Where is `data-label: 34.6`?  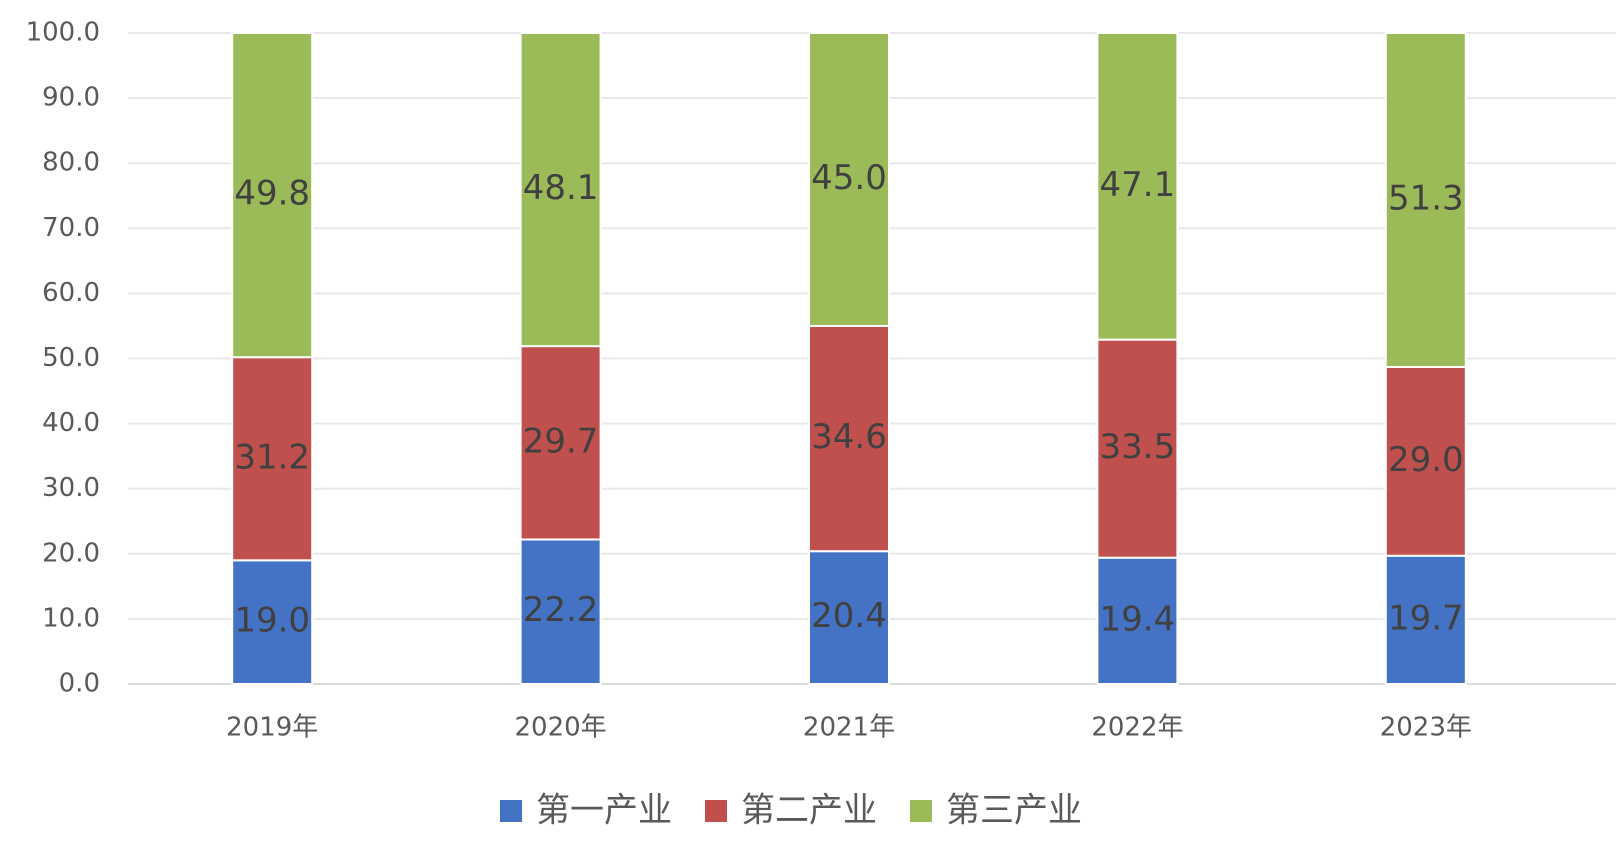
data-label: 34.6 is located at coordinates (849, 437).